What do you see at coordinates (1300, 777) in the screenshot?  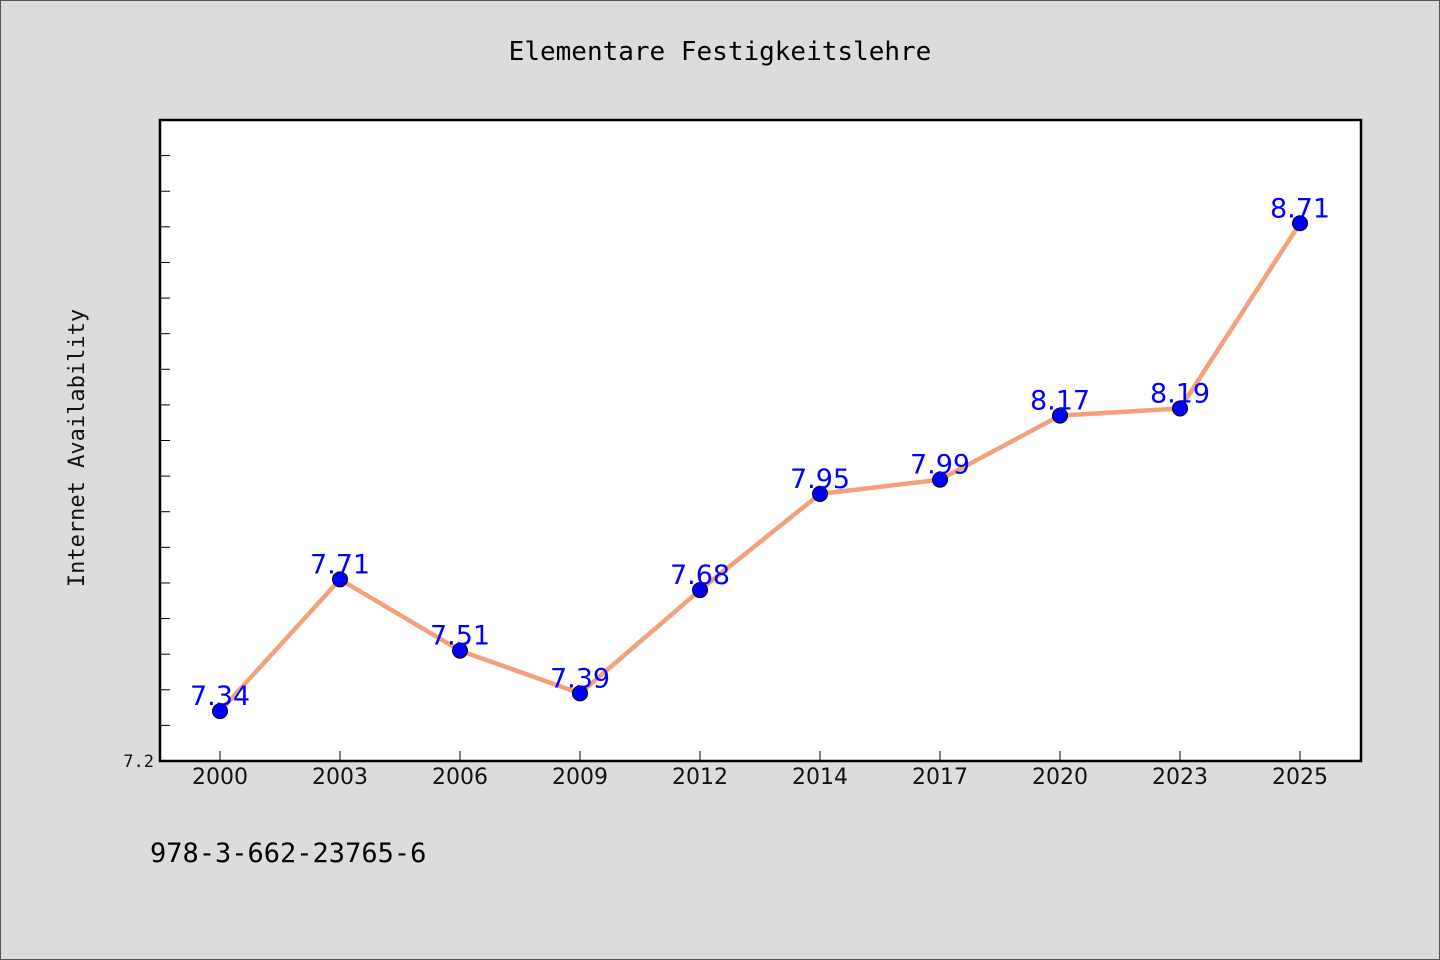 I see `x-tick-label: 2025` at bounding box center [1300, 777].